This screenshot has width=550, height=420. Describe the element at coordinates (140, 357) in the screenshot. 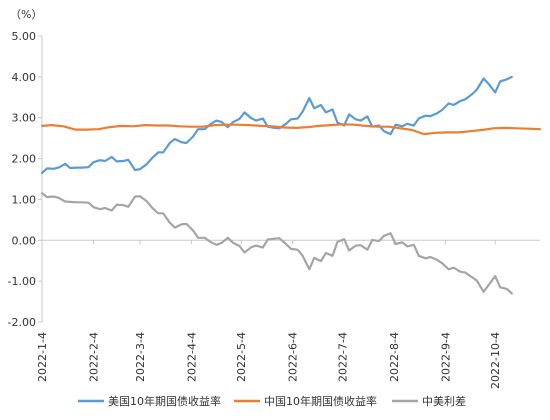

I see `x-tick-label: 2022-3-4` at that location.